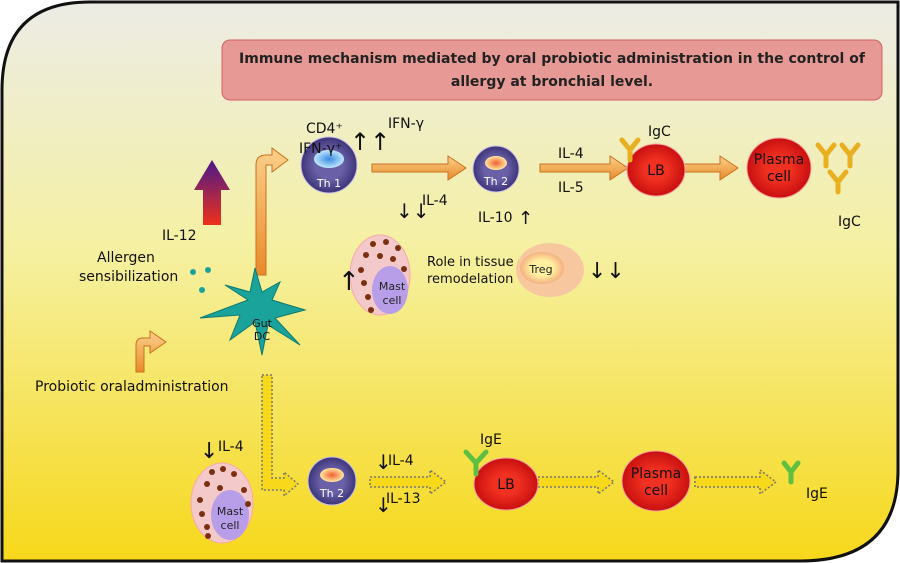  I want to click on probiotic-label: Probiotic oraladministration, so click(132, 387).